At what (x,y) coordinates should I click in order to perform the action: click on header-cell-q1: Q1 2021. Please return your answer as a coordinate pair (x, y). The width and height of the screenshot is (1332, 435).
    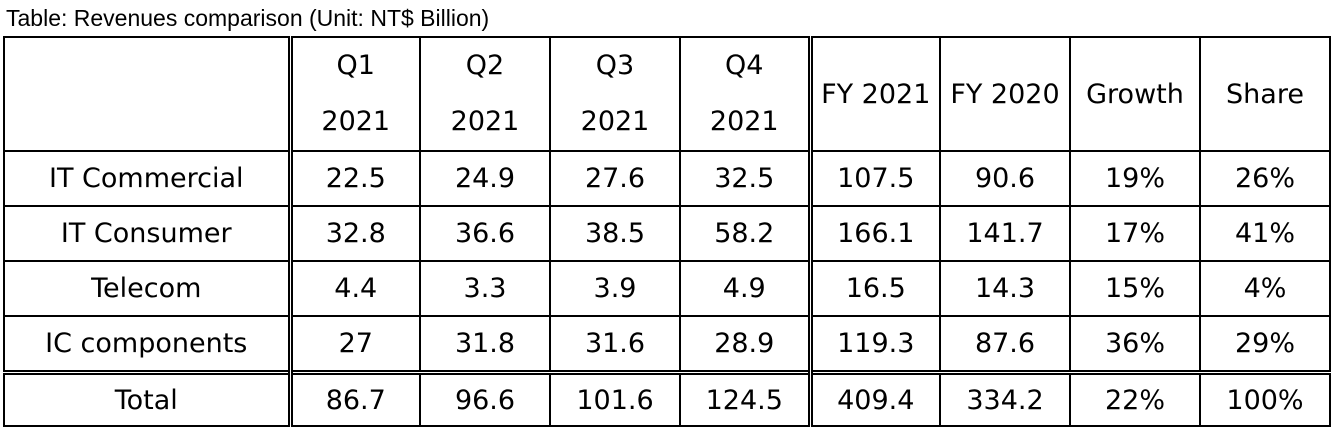
    Looking at the image, I should click on (355, 94).